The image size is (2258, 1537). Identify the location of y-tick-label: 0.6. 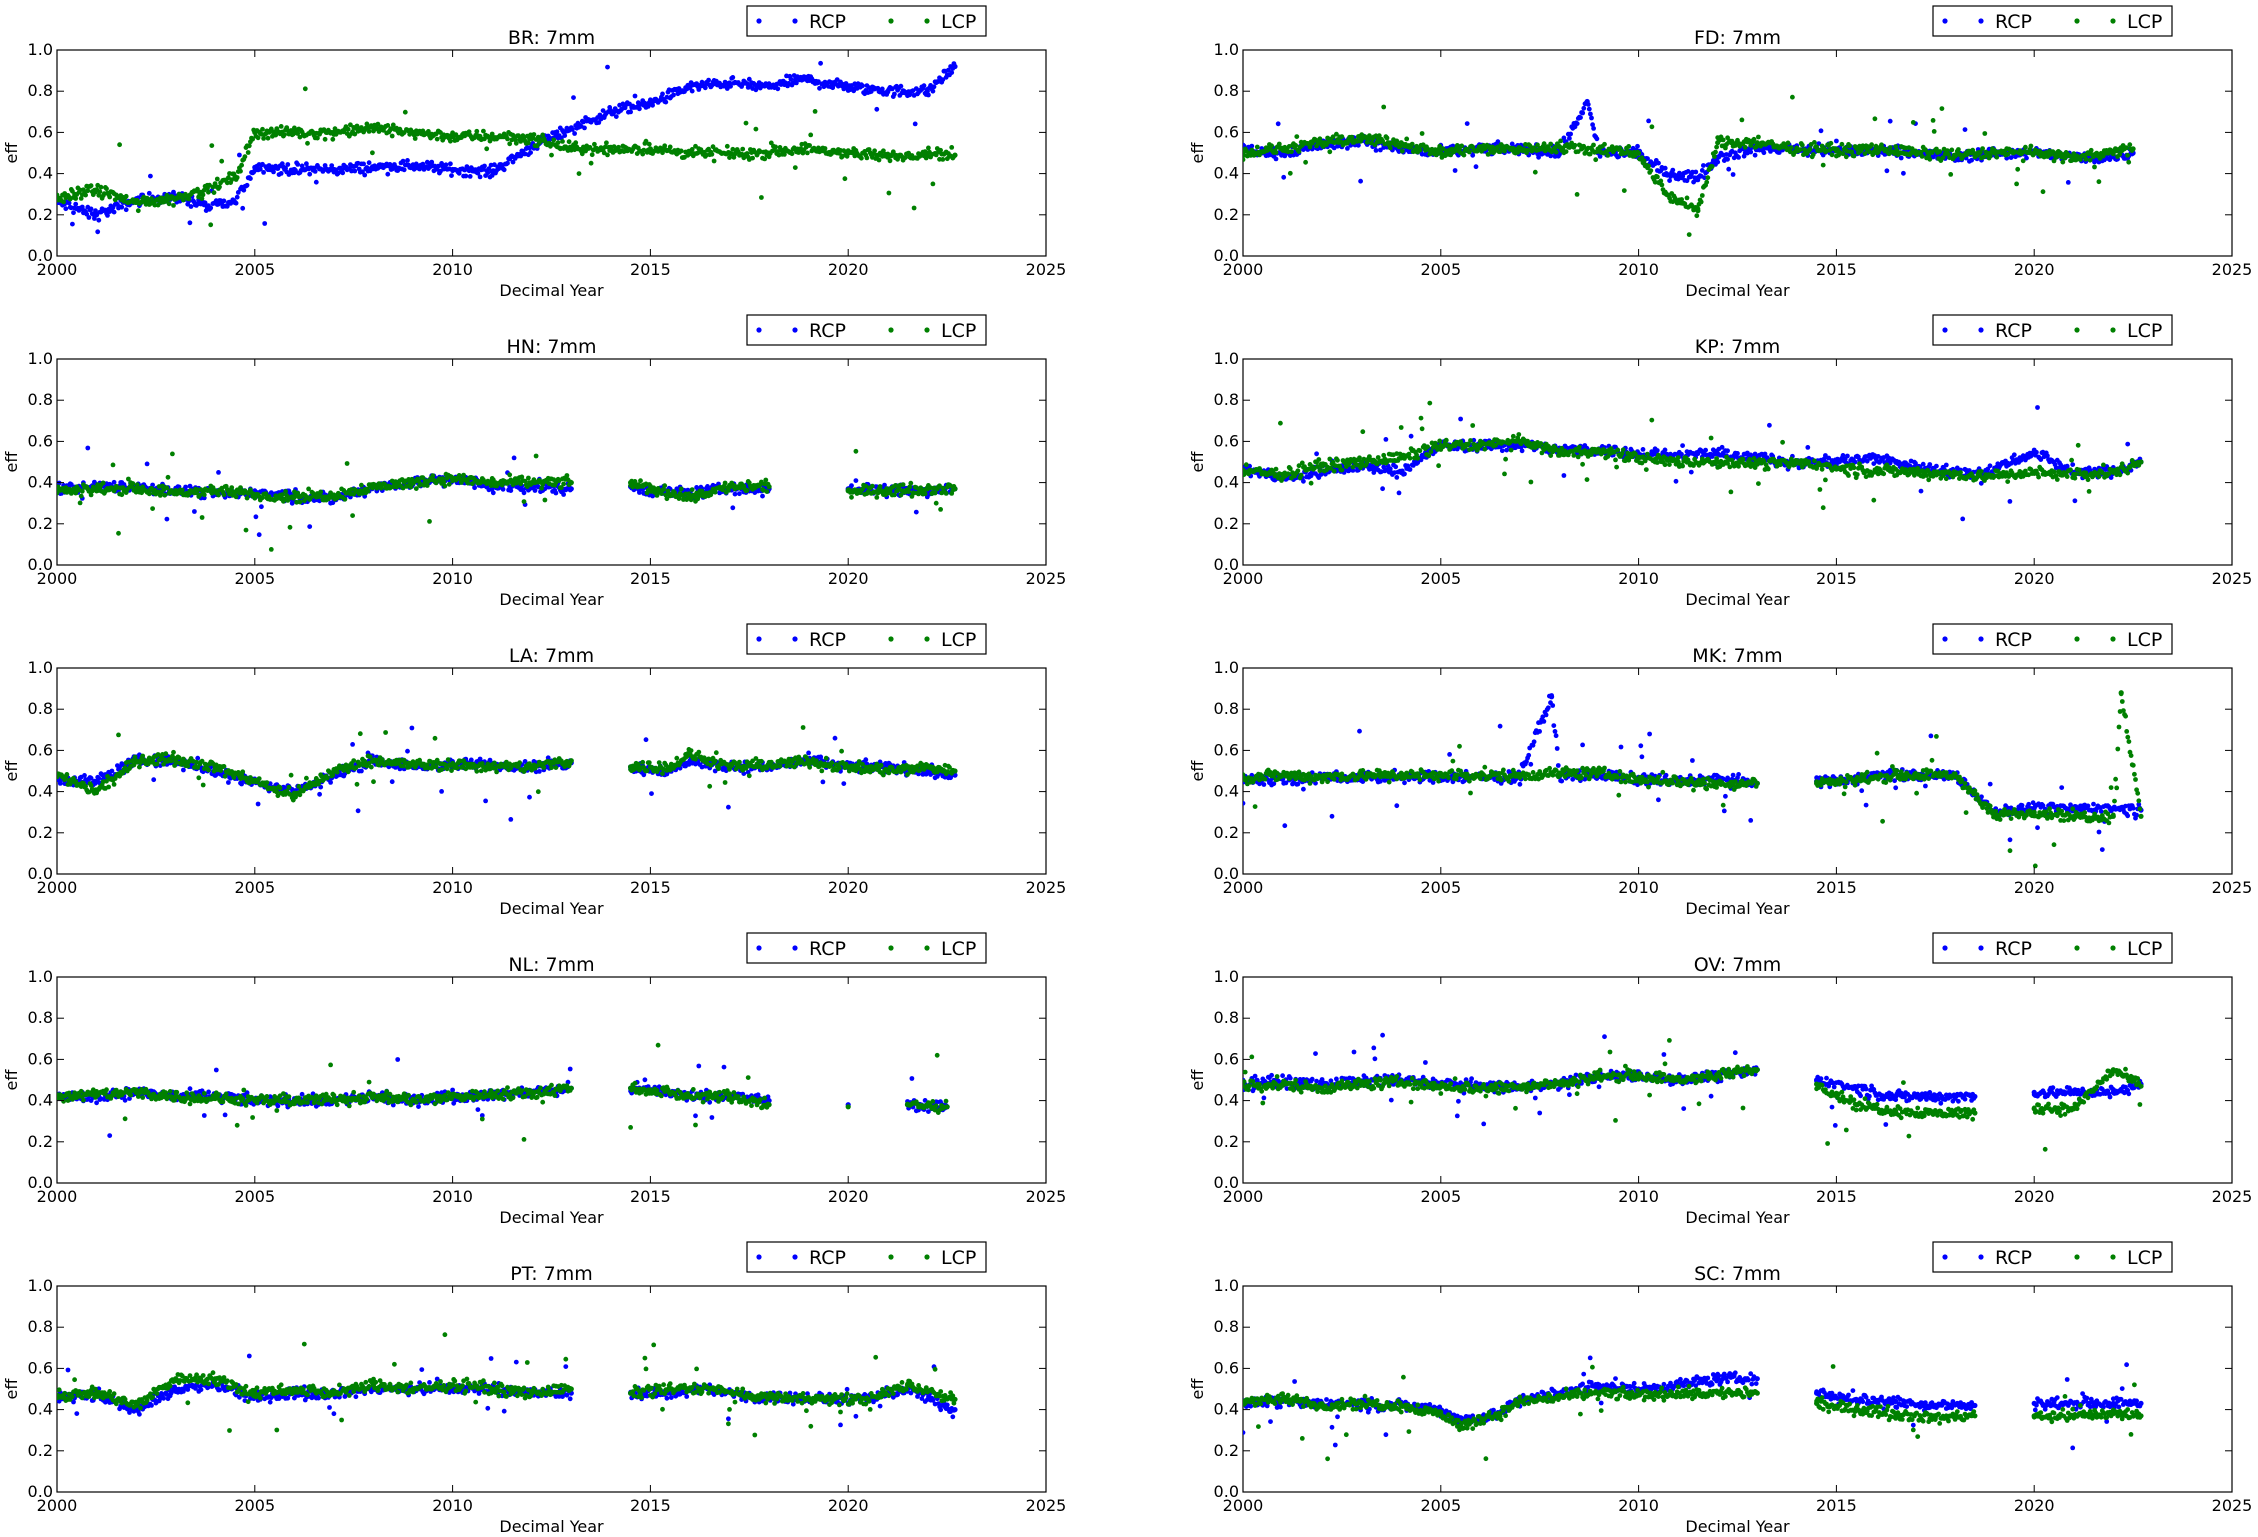
(1226, 131).